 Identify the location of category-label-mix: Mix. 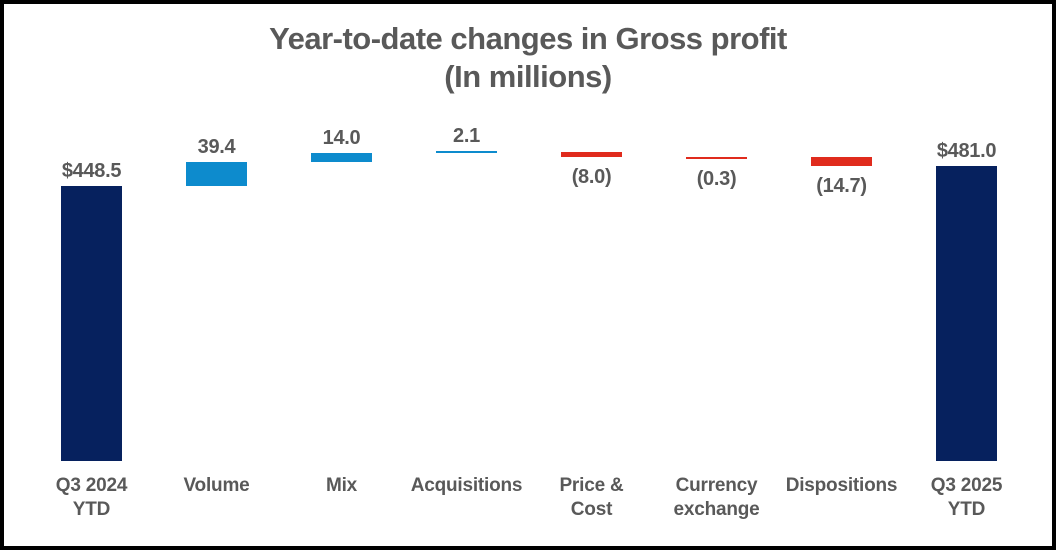
(341, 485).